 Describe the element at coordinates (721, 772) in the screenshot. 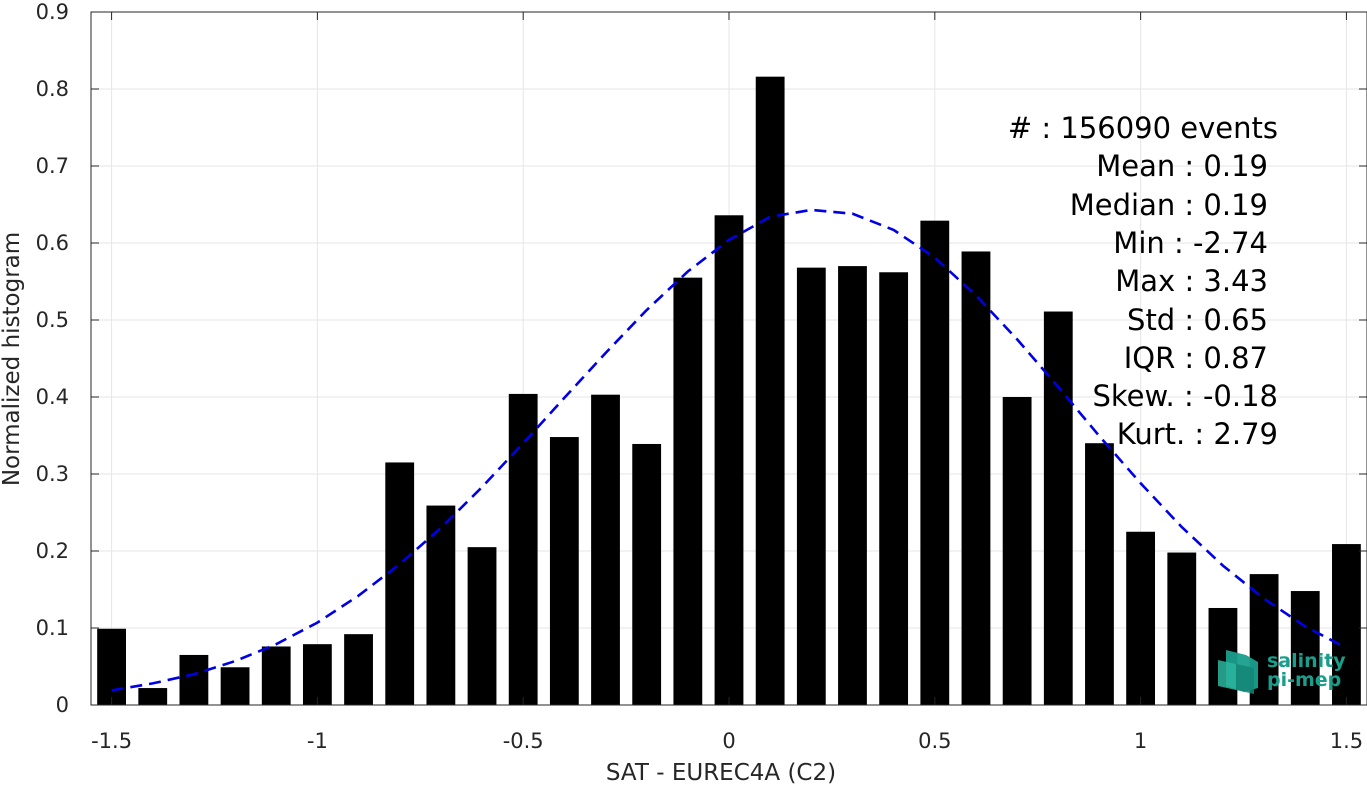

I see `x-axis-label: SAT - EUREC4A (C2)` at that location.